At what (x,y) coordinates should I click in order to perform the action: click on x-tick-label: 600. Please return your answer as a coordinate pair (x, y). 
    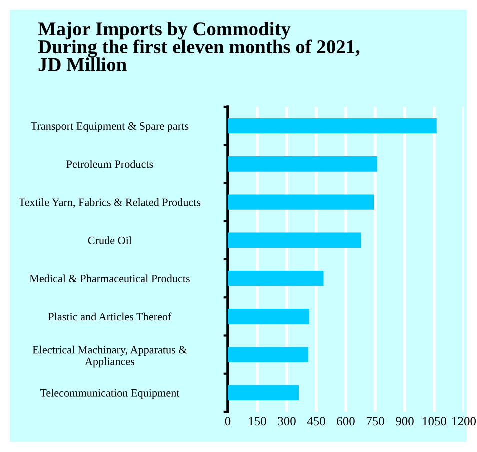
    Looking at the image, I should click on (346, 421).